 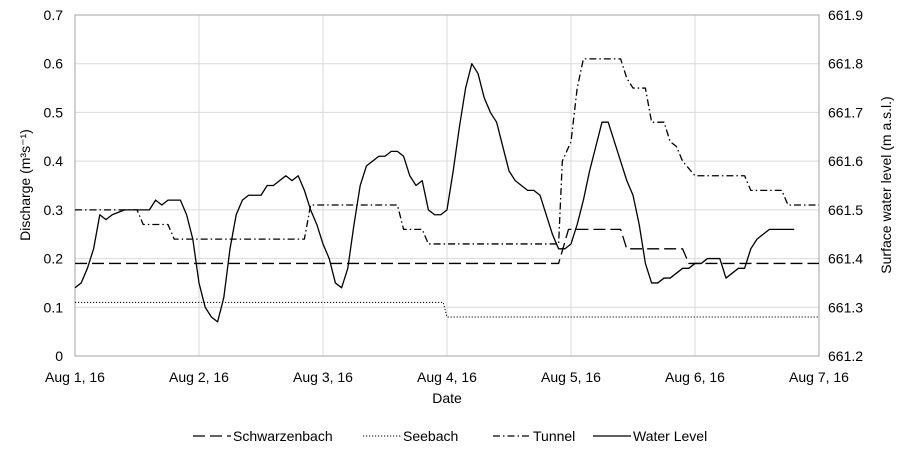 I want to click on legend-label: Tunnel, so click(x=554, y=436).